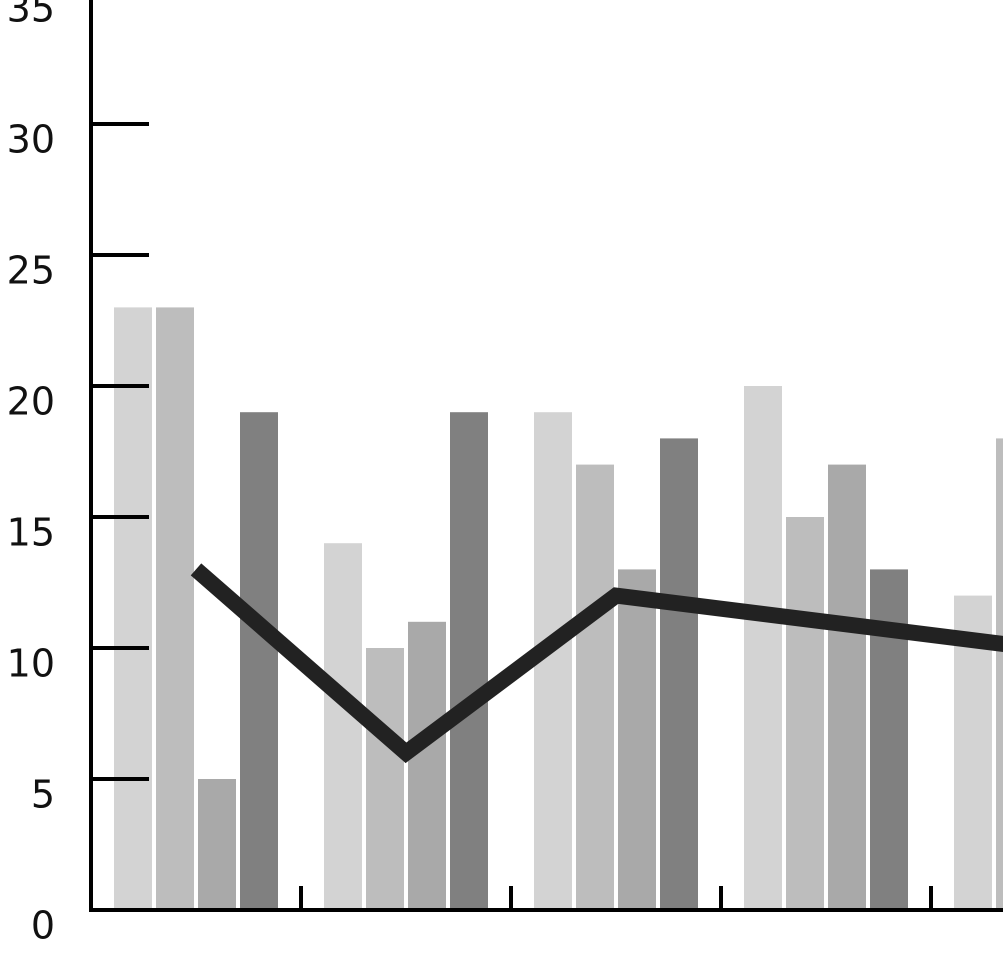  Describe the element at coordinates (31, 140) in the screenshot. I see `y-tick-label: 30` at that location.